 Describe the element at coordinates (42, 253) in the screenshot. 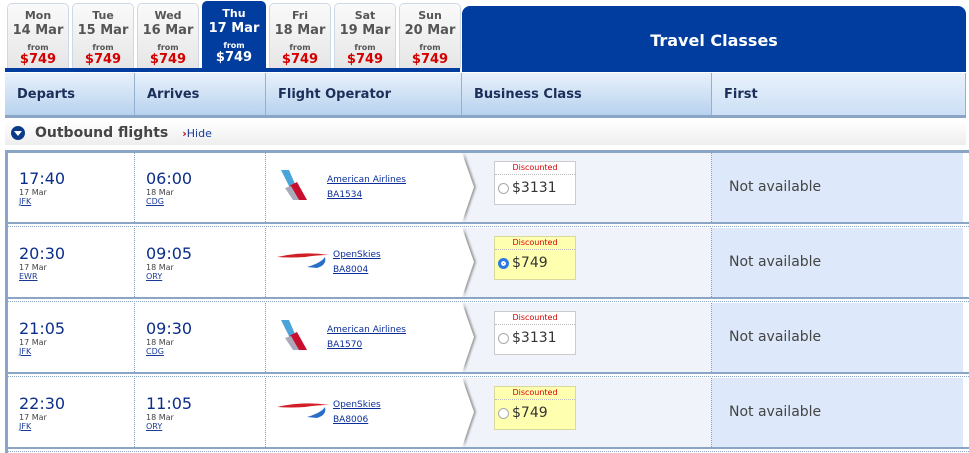

I see `depart-time: 20:30` at that location.